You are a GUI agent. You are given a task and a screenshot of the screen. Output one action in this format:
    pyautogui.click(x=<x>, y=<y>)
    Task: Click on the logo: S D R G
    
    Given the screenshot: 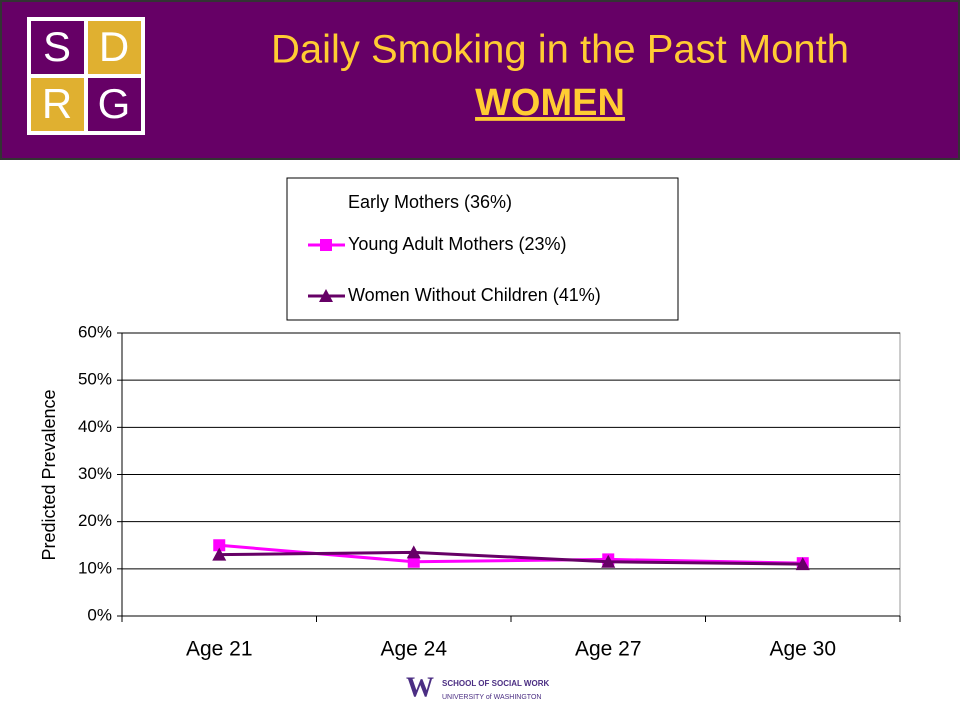 What is the action you would take?
    pyautogui.click(x=86, y=76)
    